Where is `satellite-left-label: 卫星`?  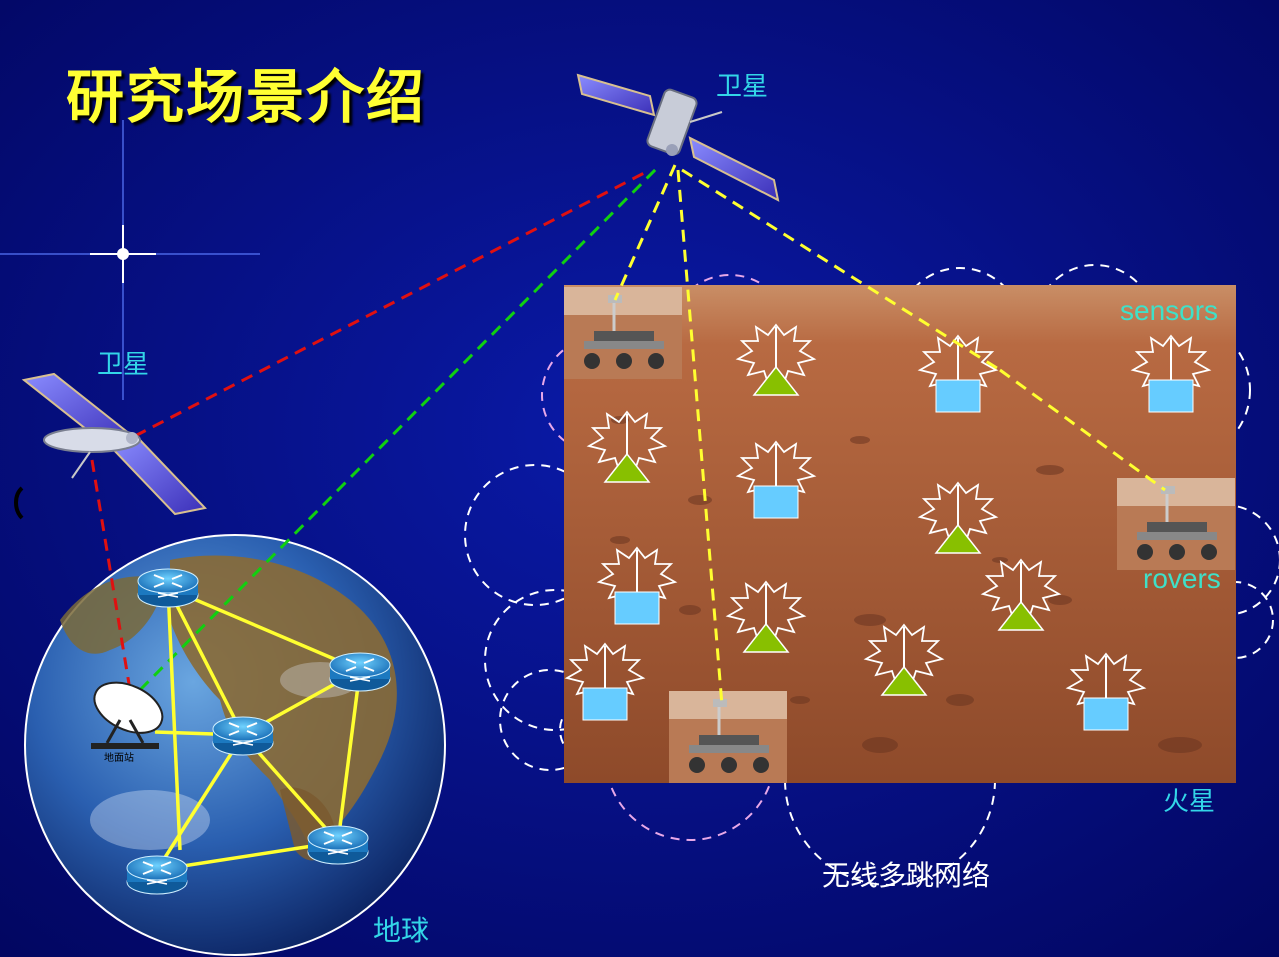
satellite-left-label: 卫星 is located at coordinates (123, 365).